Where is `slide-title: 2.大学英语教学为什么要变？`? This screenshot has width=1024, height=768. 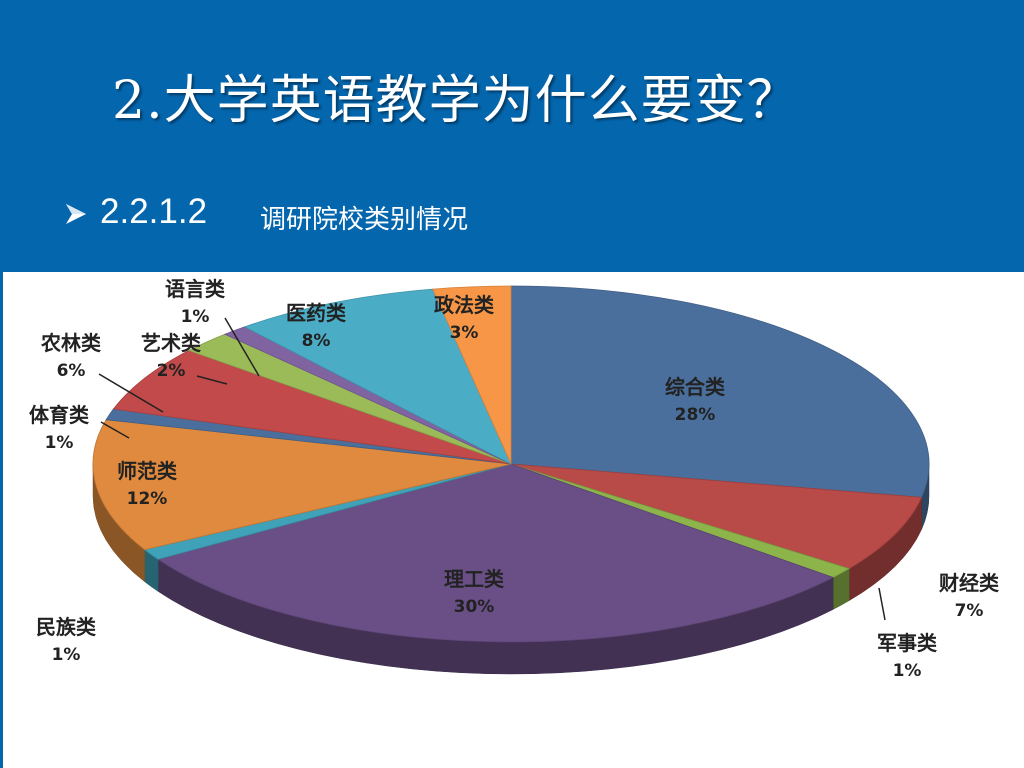
slide-title: 2.大学英语教学为什么要变？ is located at coordinates (456, 101).